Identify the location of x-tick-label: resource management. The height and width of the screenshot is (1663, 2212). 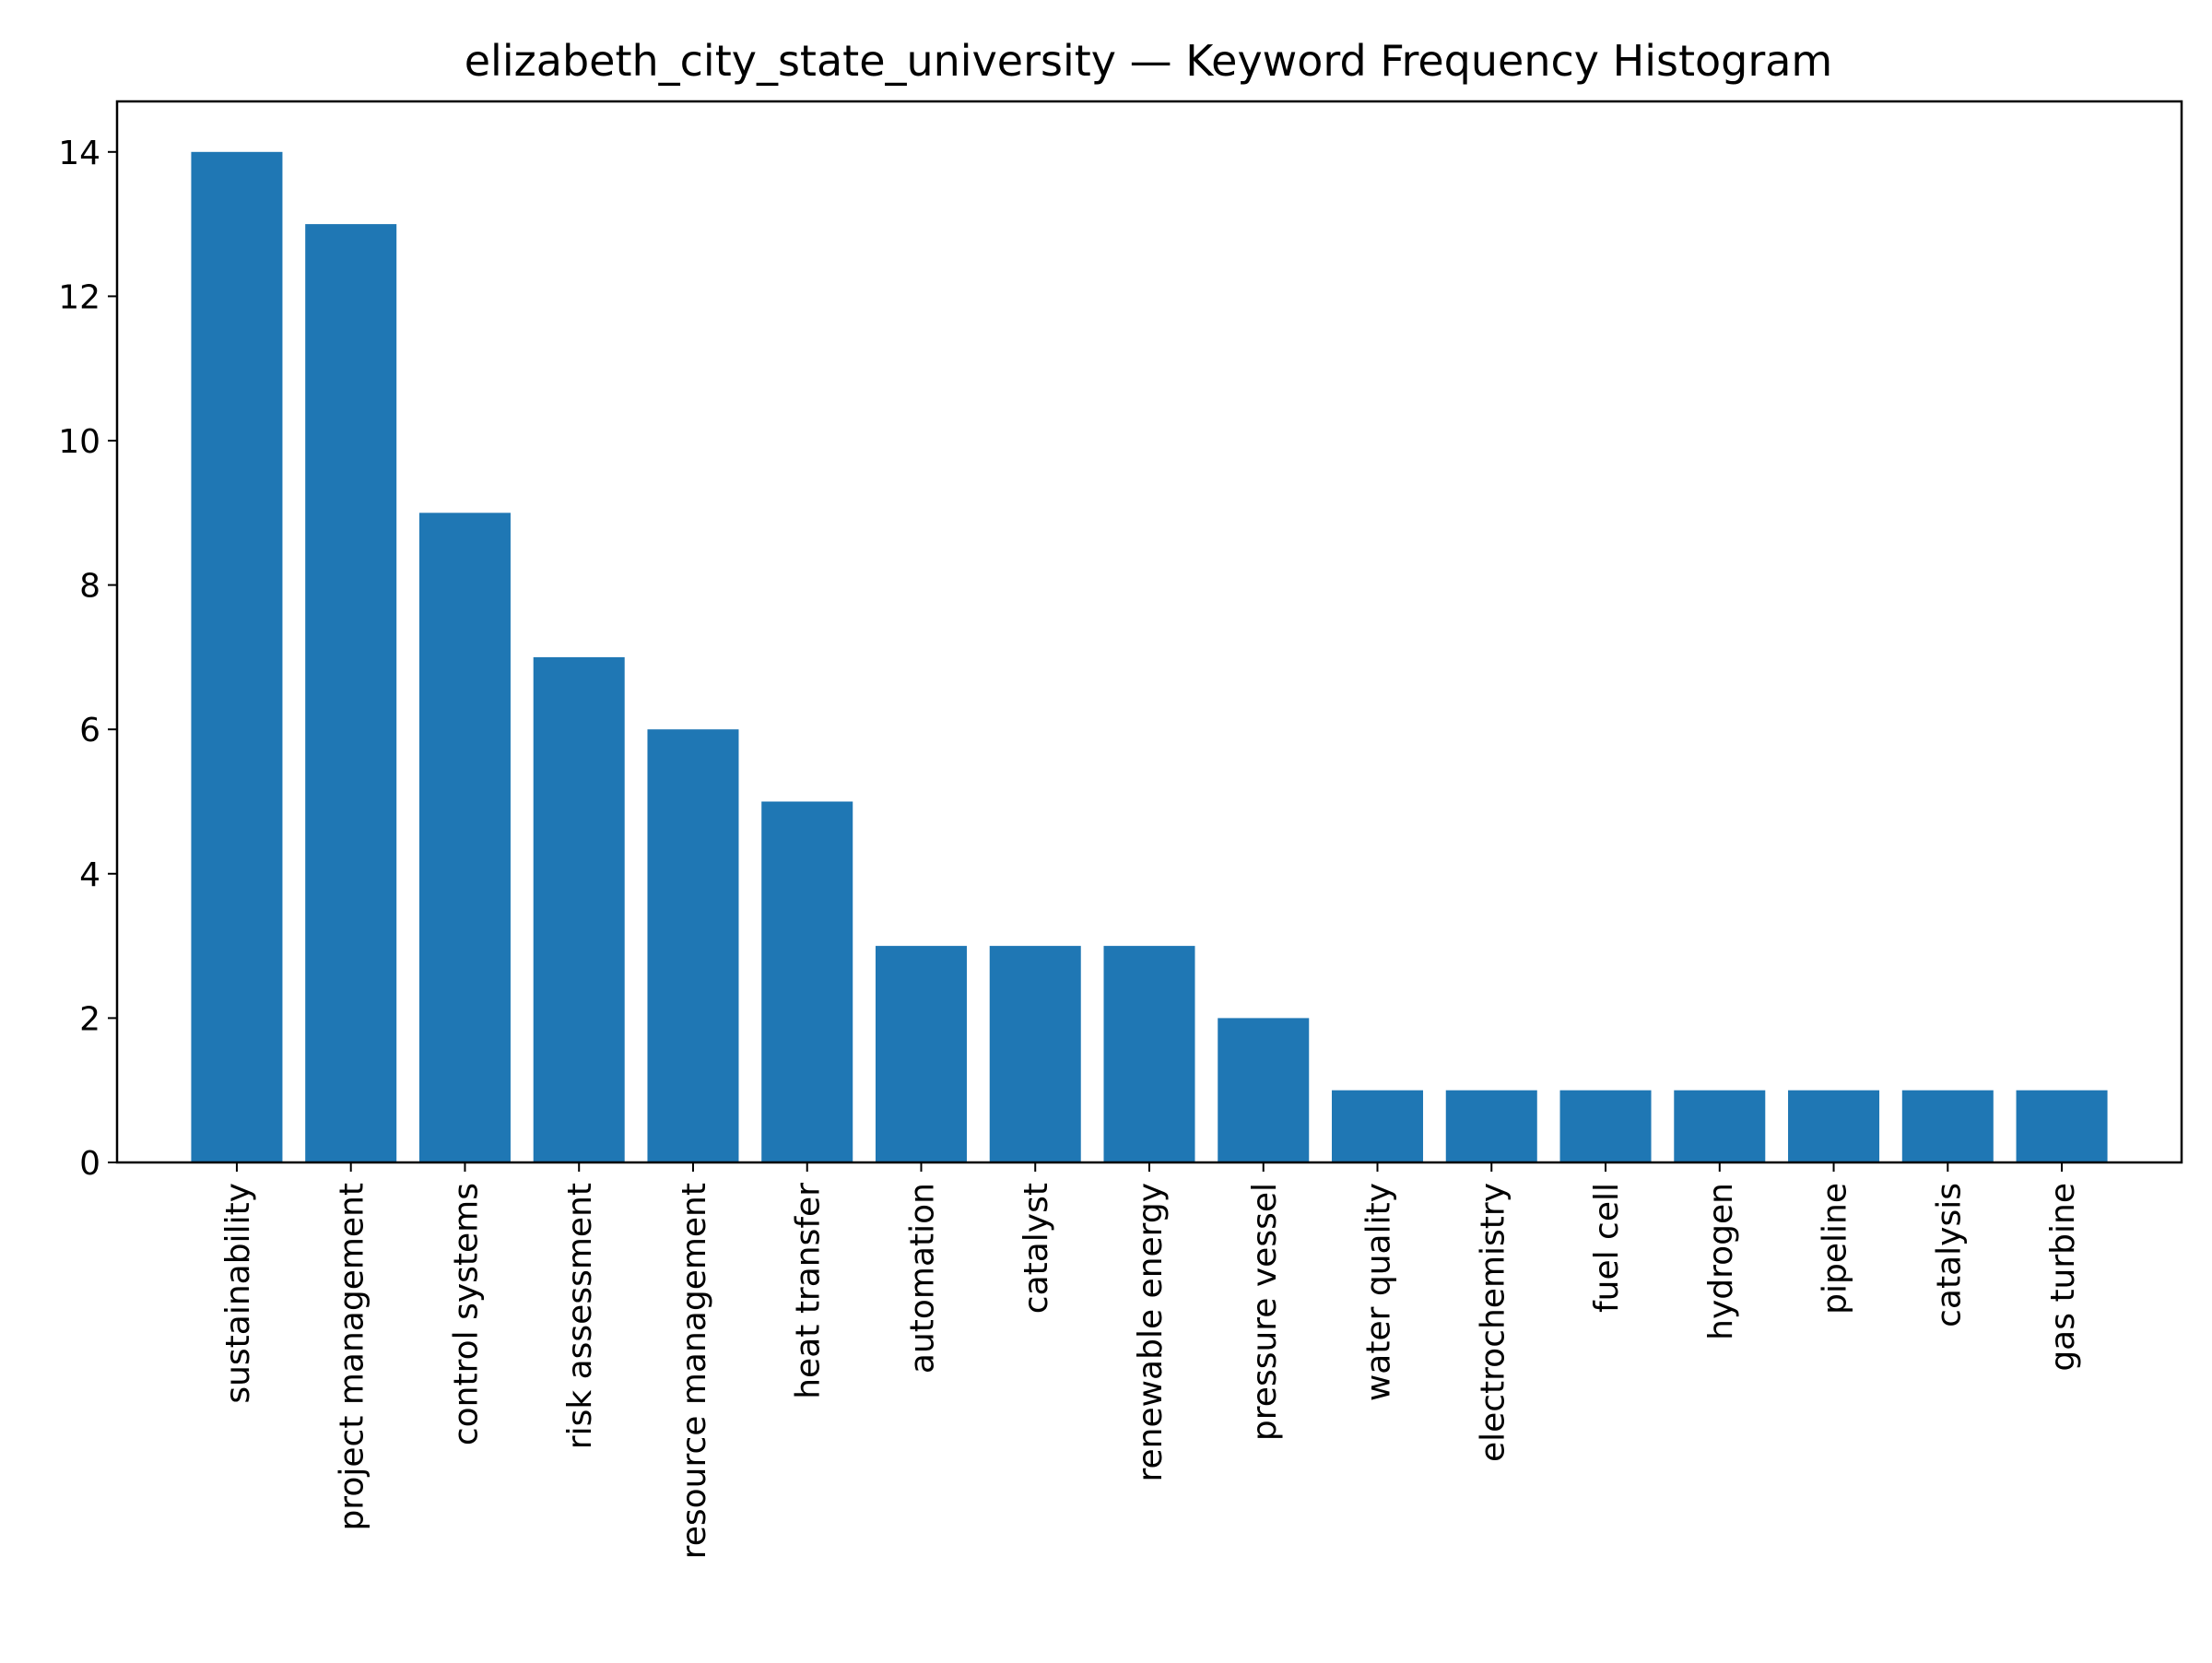
(694, 1371).